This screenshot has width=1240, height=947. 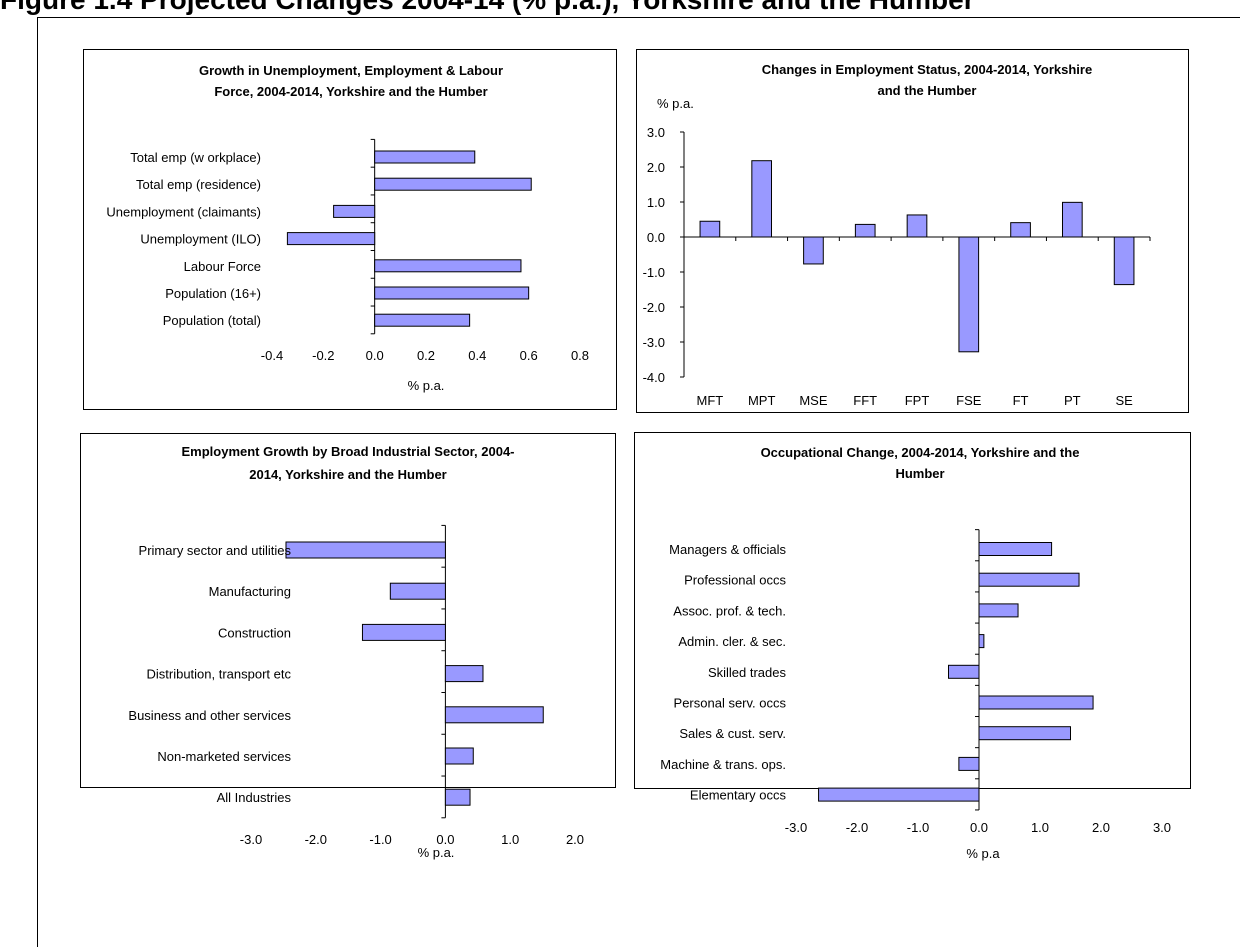 I want to click on labour-force-tick-label-7: 0.8, so click(x=580, y=355).